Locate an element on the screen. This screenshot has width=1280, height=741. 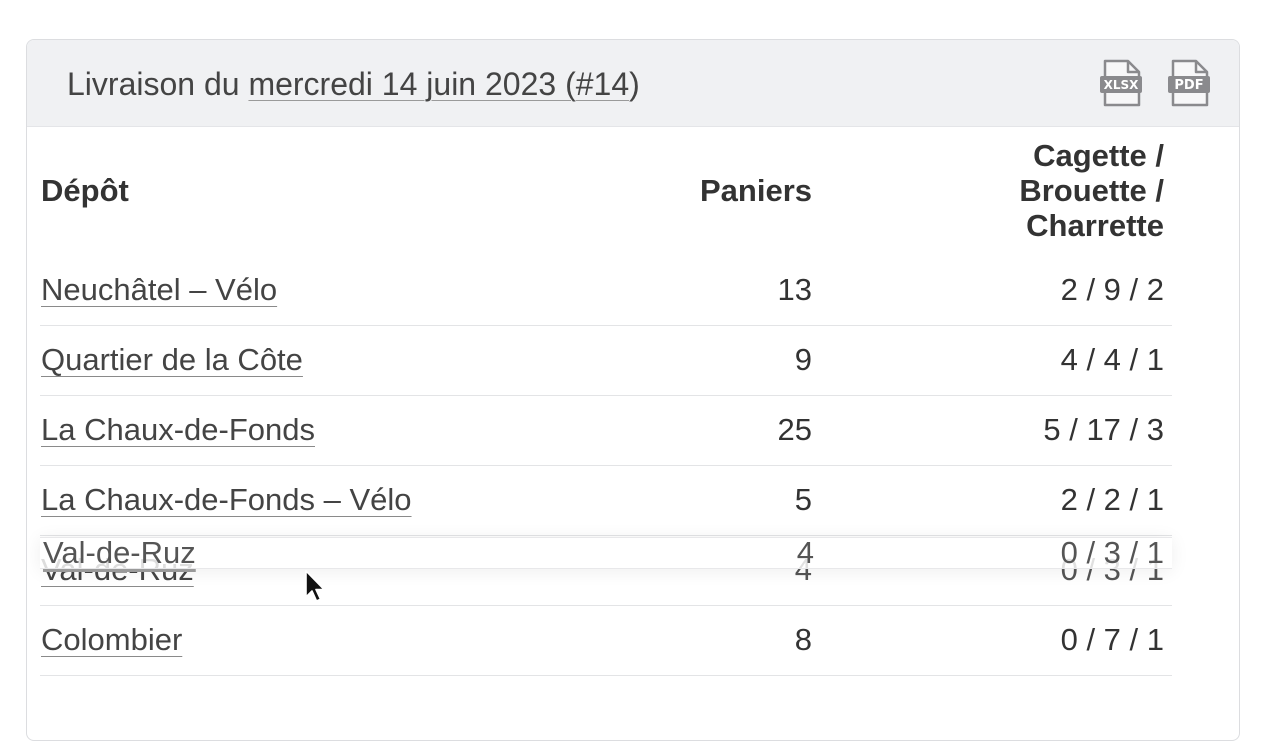
table-row: La Chaux-de-Fonds 25 5 / 17 / 3 is located at coordinates (606, 430).